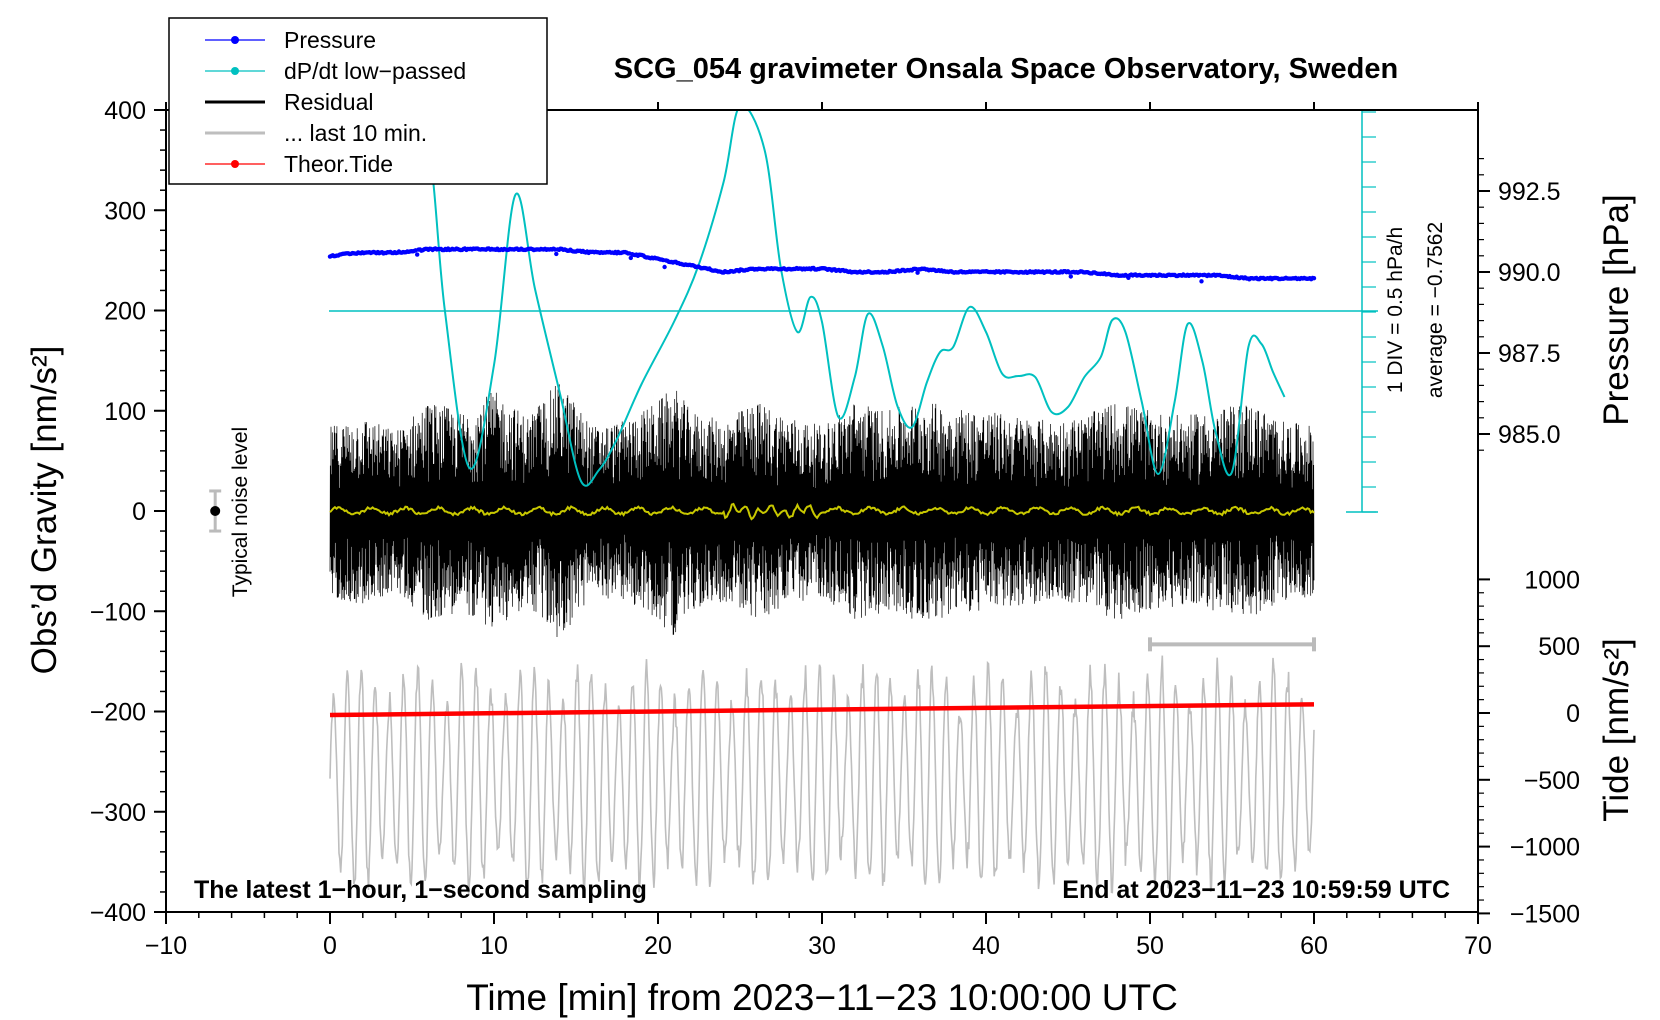 This screenshot has height=1020, width=1660. Describe the element at coordinates (1150, 946) in the screenshot. I see `x-tick-label: 50` at that location.